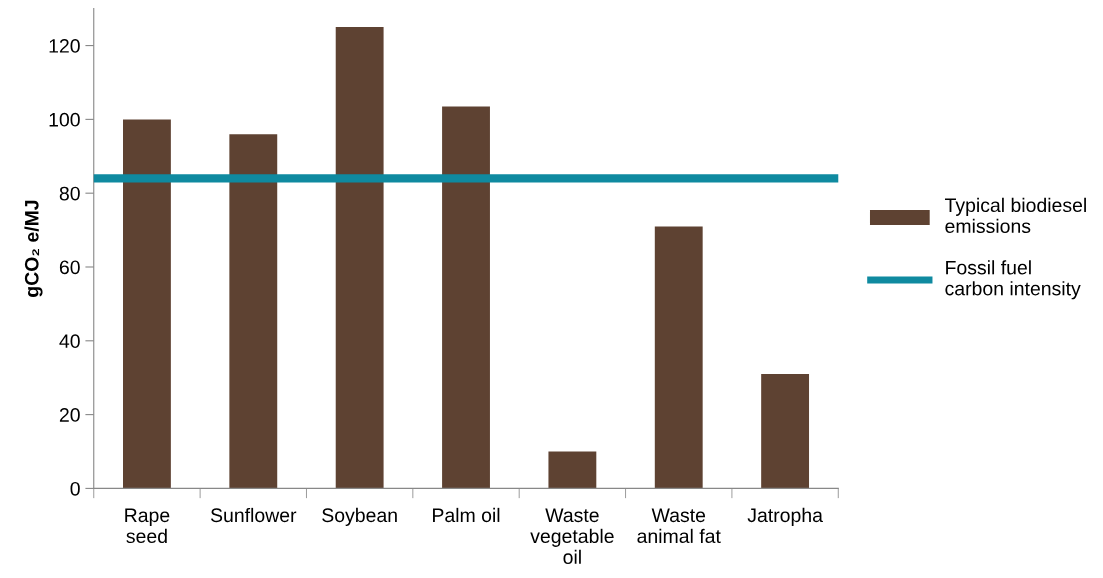 The image size is (1103, 578). Describe the element at coordinates (679, 526) in the screenshot. I see `x-tick-label: Waste animal fat` at that location.